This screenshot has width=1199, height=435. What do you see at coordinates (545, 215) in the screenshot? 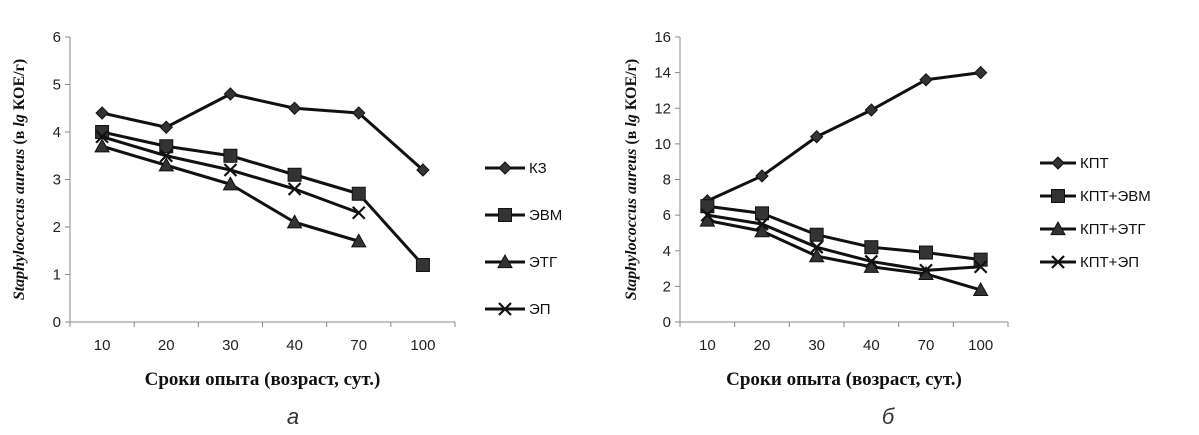
I see `legend-label: ЭВМ` at bounding box center [545, 215].